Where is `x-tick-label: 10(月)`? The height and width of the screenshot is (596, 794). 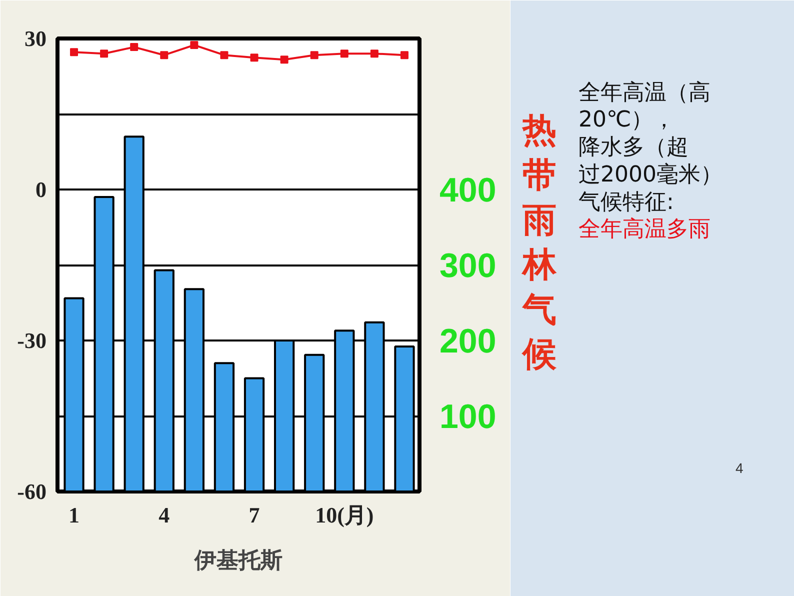 x-tick-label: 10(月) is located at coordinates (344, 515).